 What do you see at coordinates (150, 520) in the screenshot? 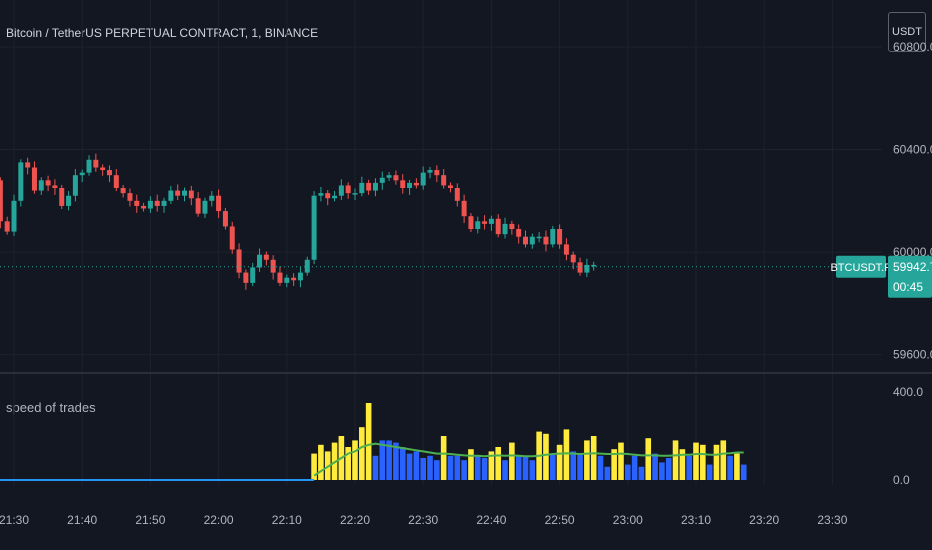
I see `time-tick-label: 21:50` at bounding box center [150, 520].